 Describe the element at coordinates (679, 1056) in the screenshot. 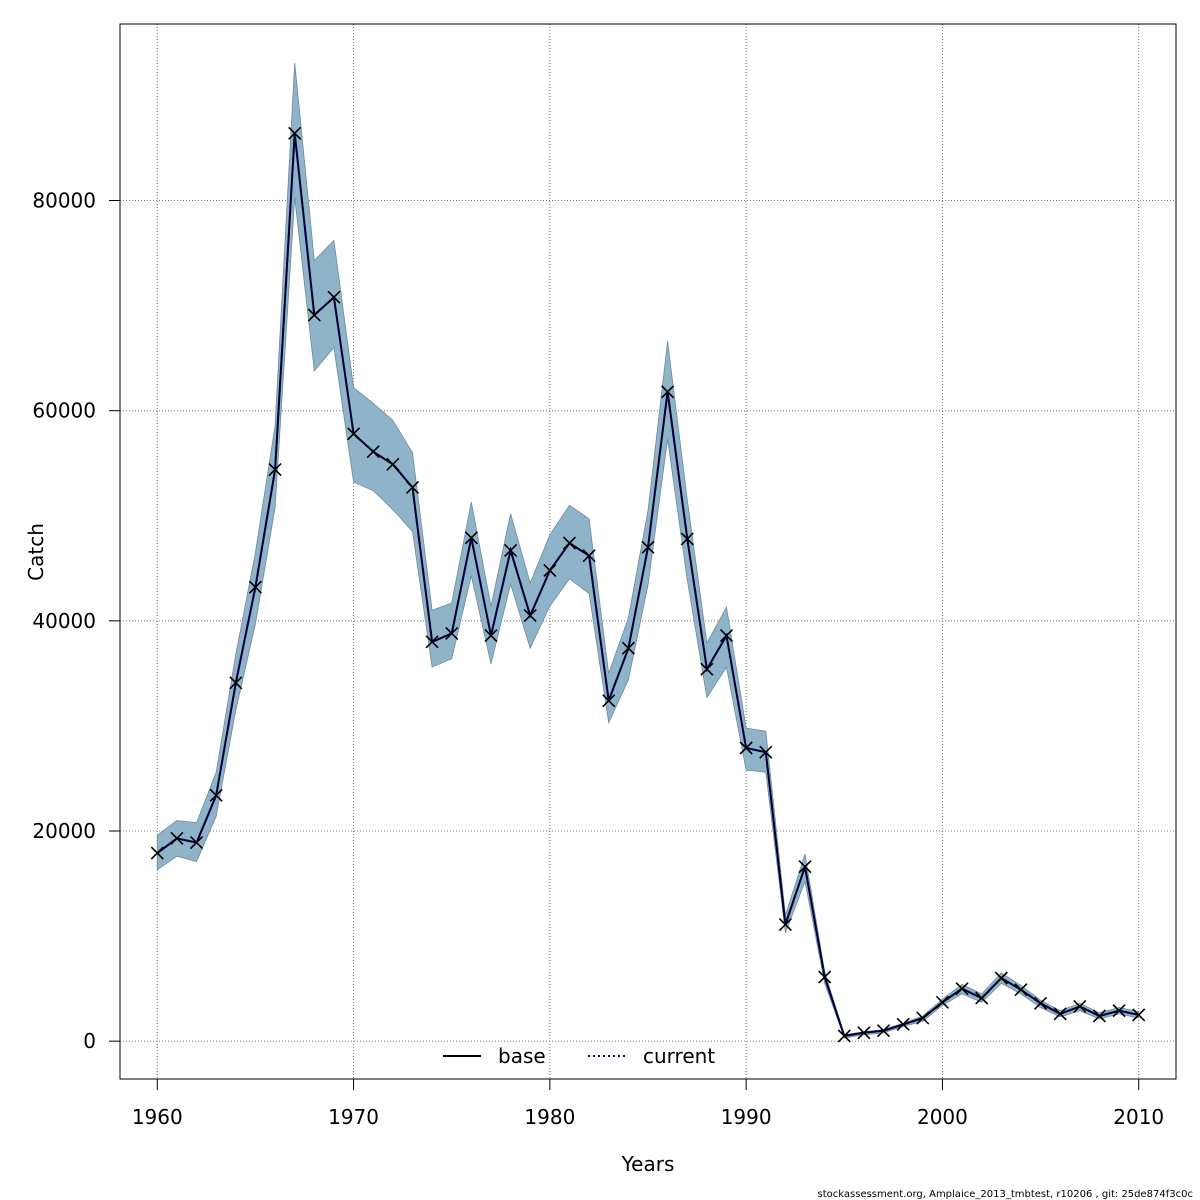

I see `legend-label-current: current` at that location.